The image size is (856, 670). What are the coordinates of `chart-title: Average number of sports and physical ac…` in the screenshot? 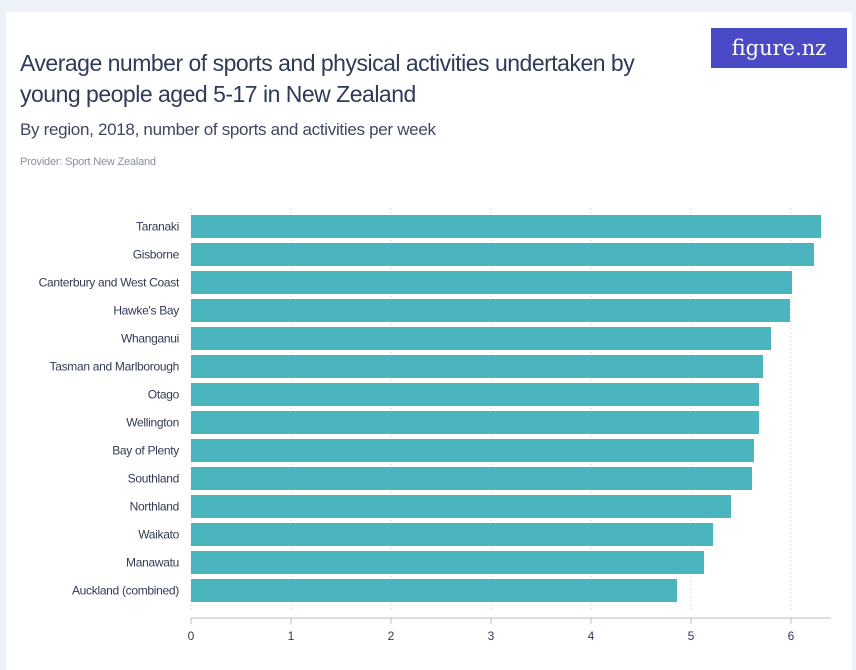 It's located at (327, 78).